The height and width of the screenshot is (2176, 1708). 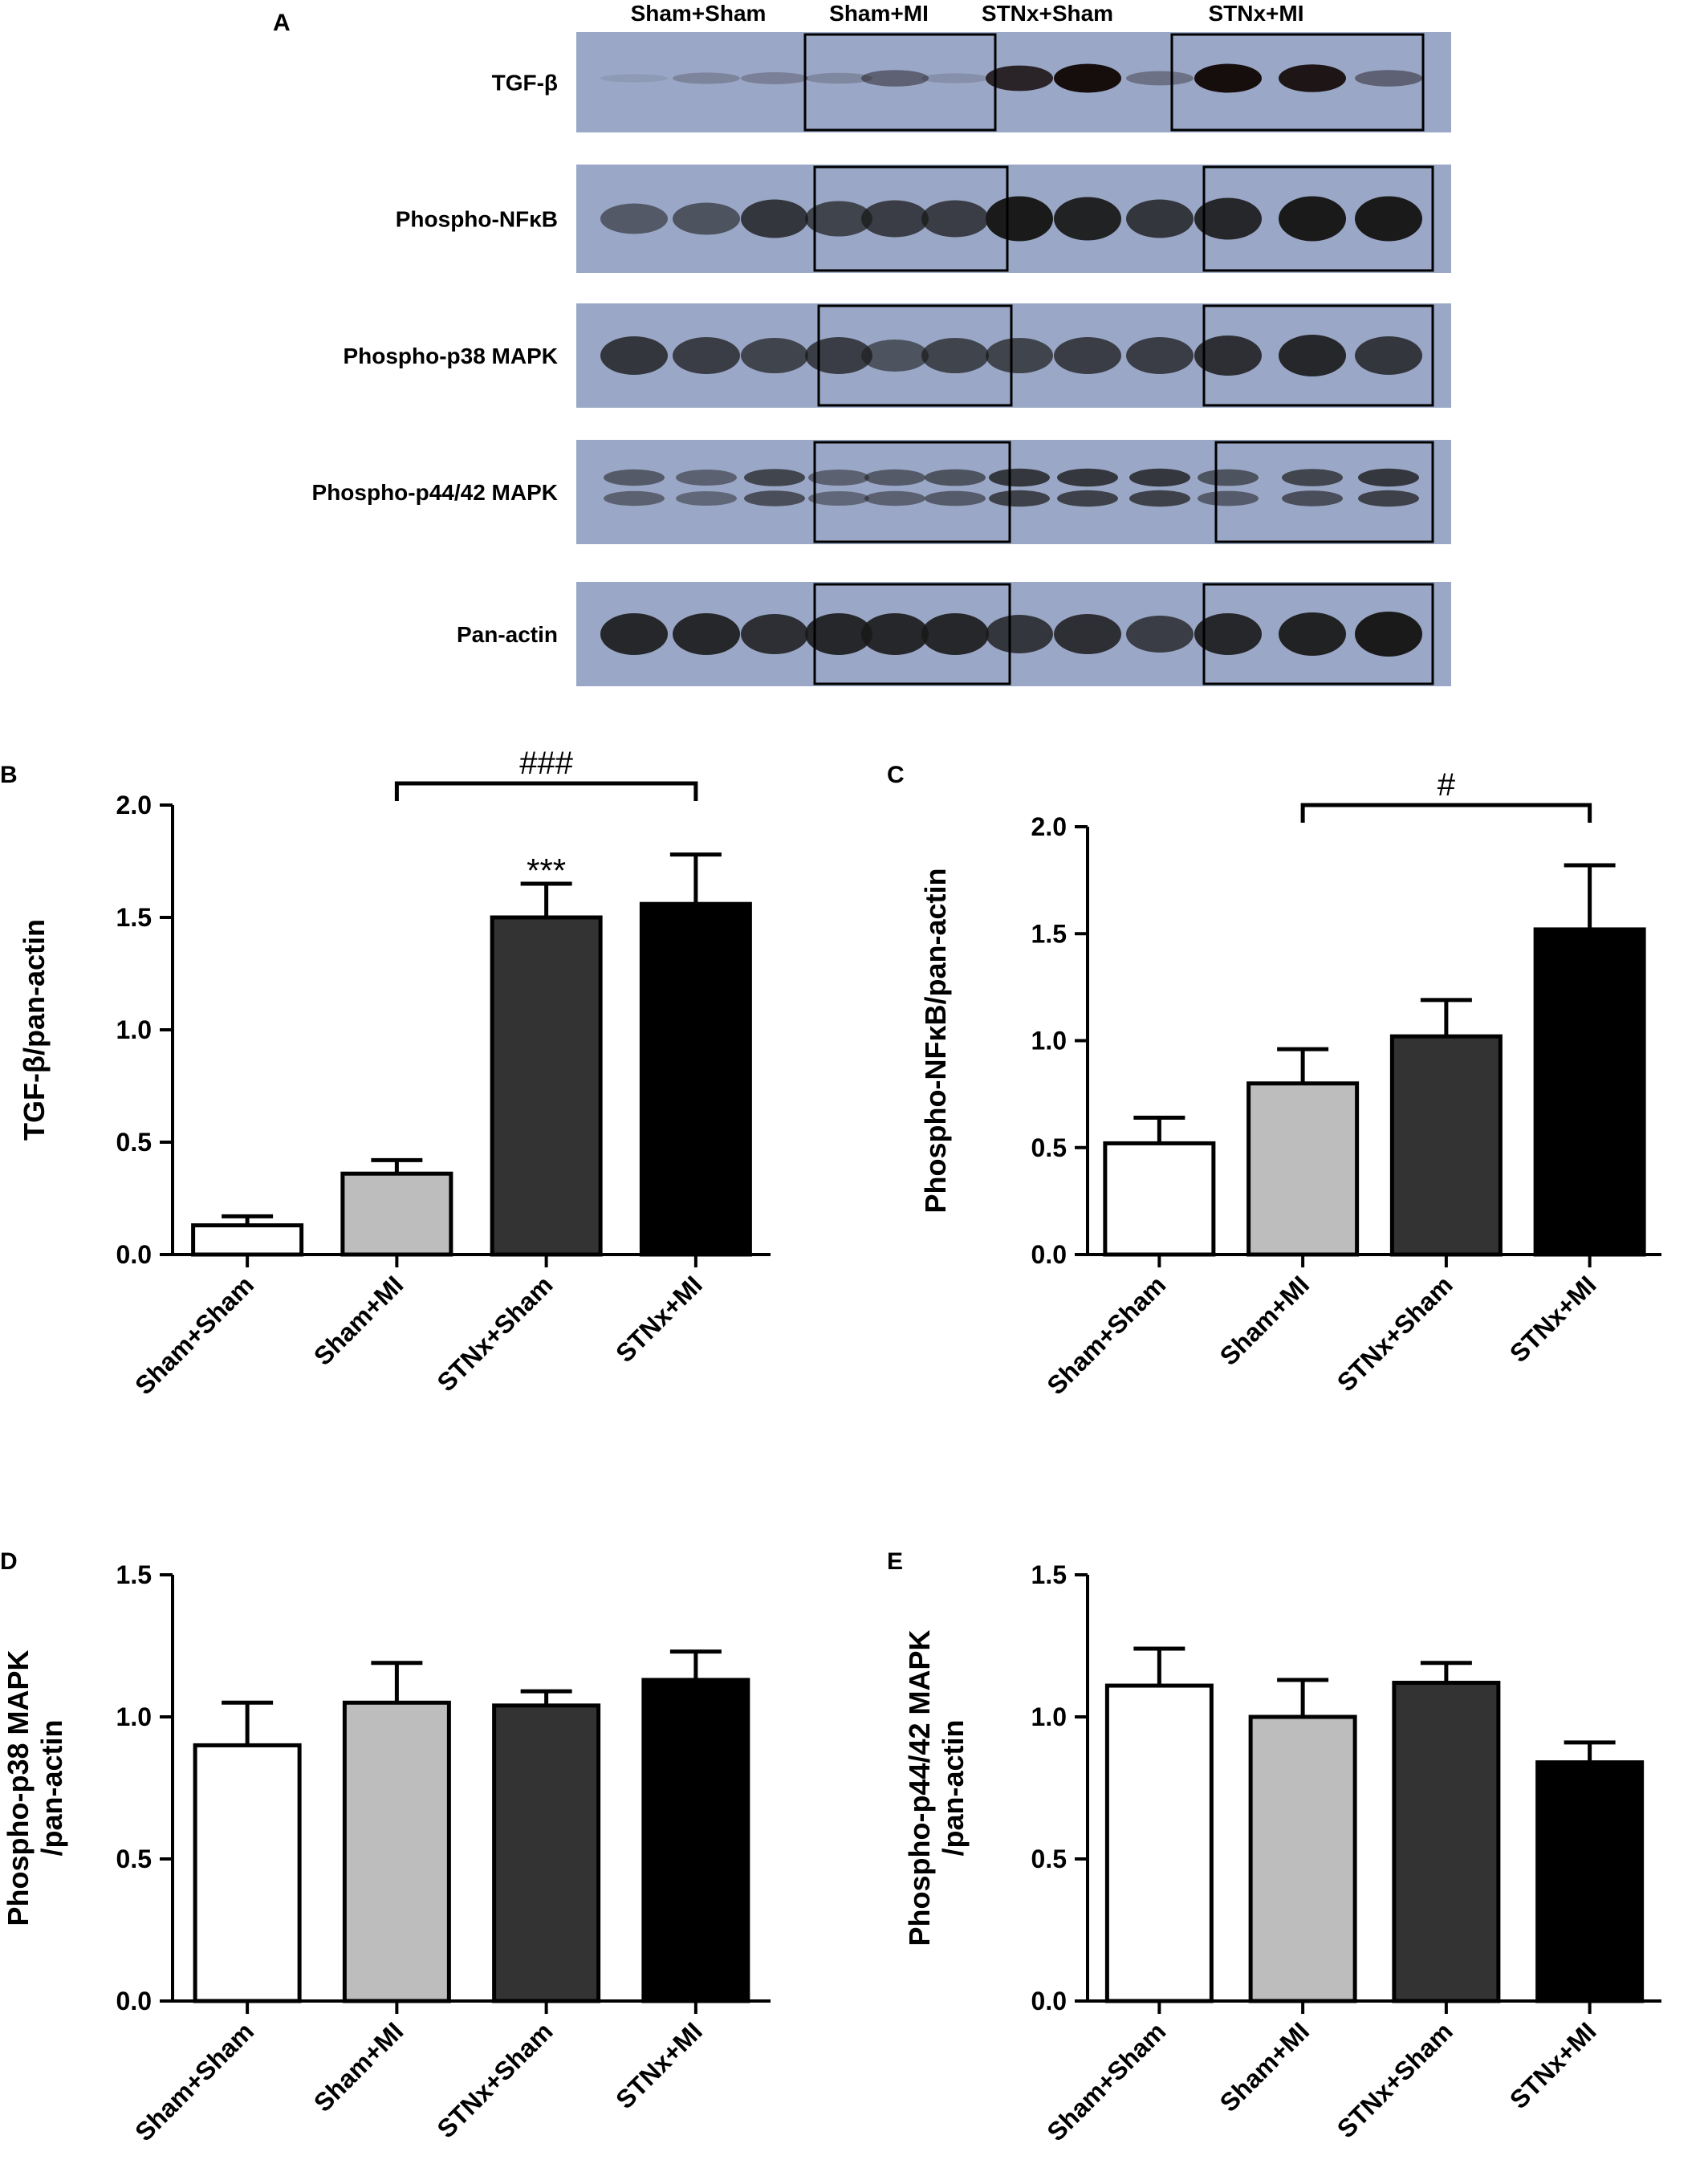 What do you see at coordinates (1395, 2079) in the screenshot?
I see `x-tick-label: STNx+Sham` at bounding box center [1395, 2079].